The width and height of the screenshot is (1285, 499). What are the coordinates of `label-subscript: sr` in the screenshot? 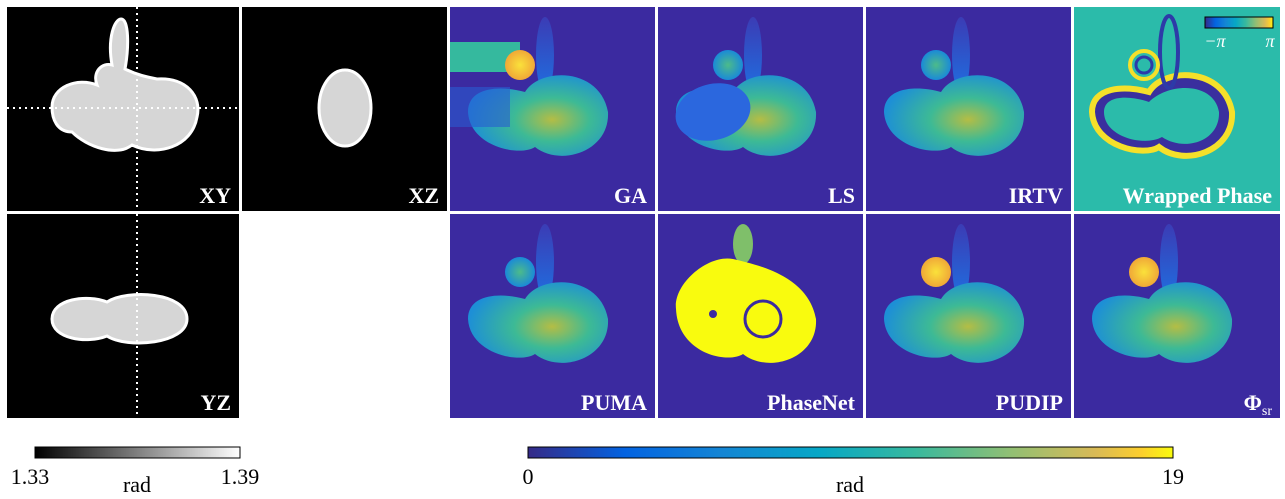 It's located at (1267, 411).